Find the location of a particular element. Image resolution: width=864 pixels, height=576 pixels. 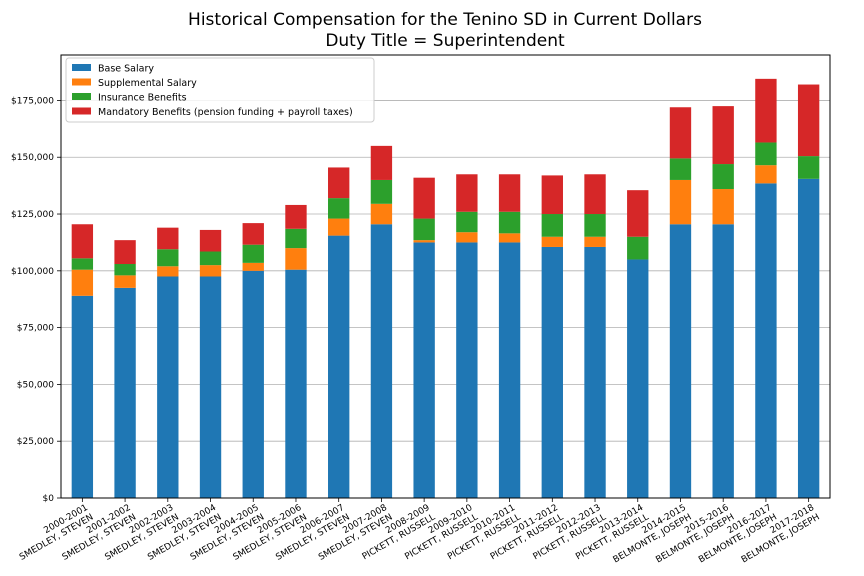

y-tick-label: $150,000 is located at coordinates (32, 158).